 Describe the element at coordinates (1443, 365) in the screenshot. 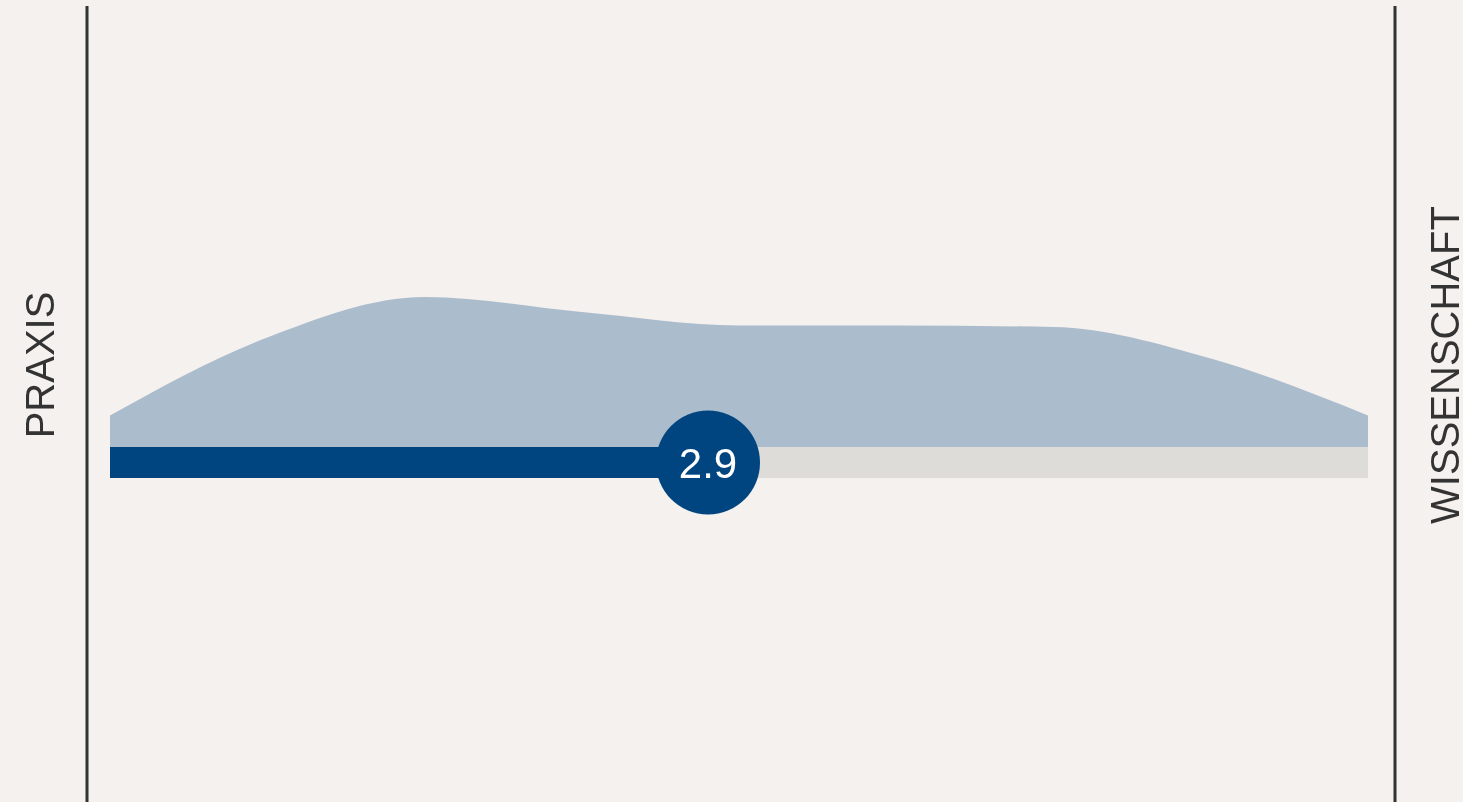

I see `annotation: WISSENSCHAFT` at that location.